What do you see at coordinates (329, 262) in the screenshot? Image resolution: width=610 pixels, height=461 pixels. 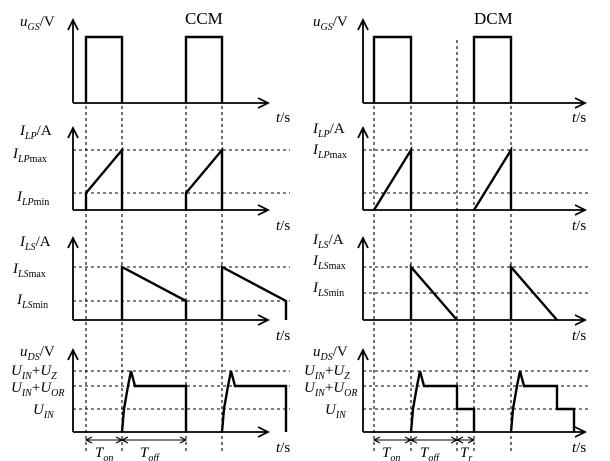 I see `dcm-ils-max-label: ILSmax` at bounding box center [329, 262].